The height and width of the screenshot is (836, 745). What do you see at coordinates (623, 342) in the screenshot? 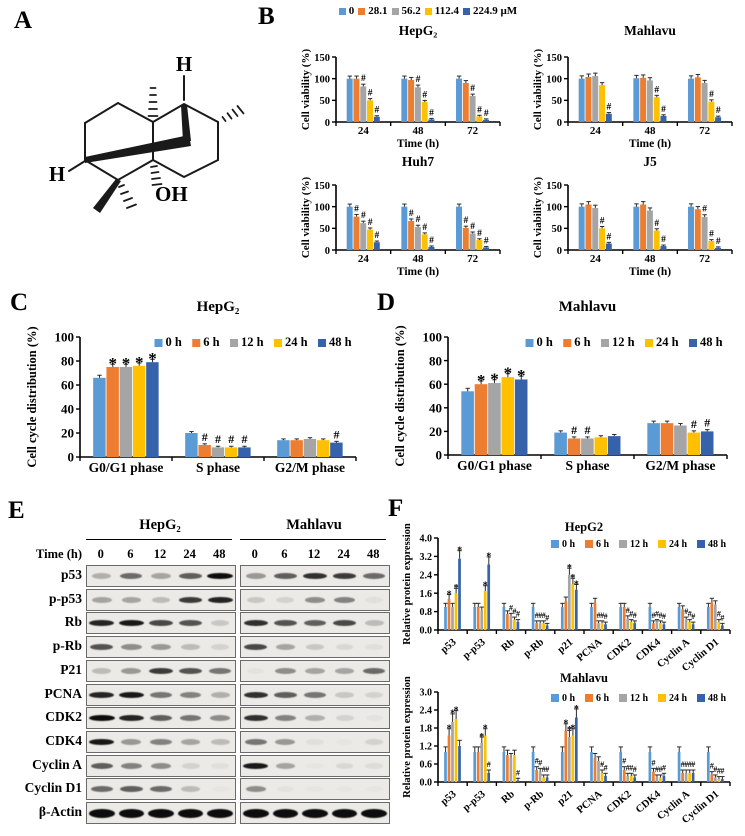
I see `legend-label: 12 h` at bounding box center [623, 342].